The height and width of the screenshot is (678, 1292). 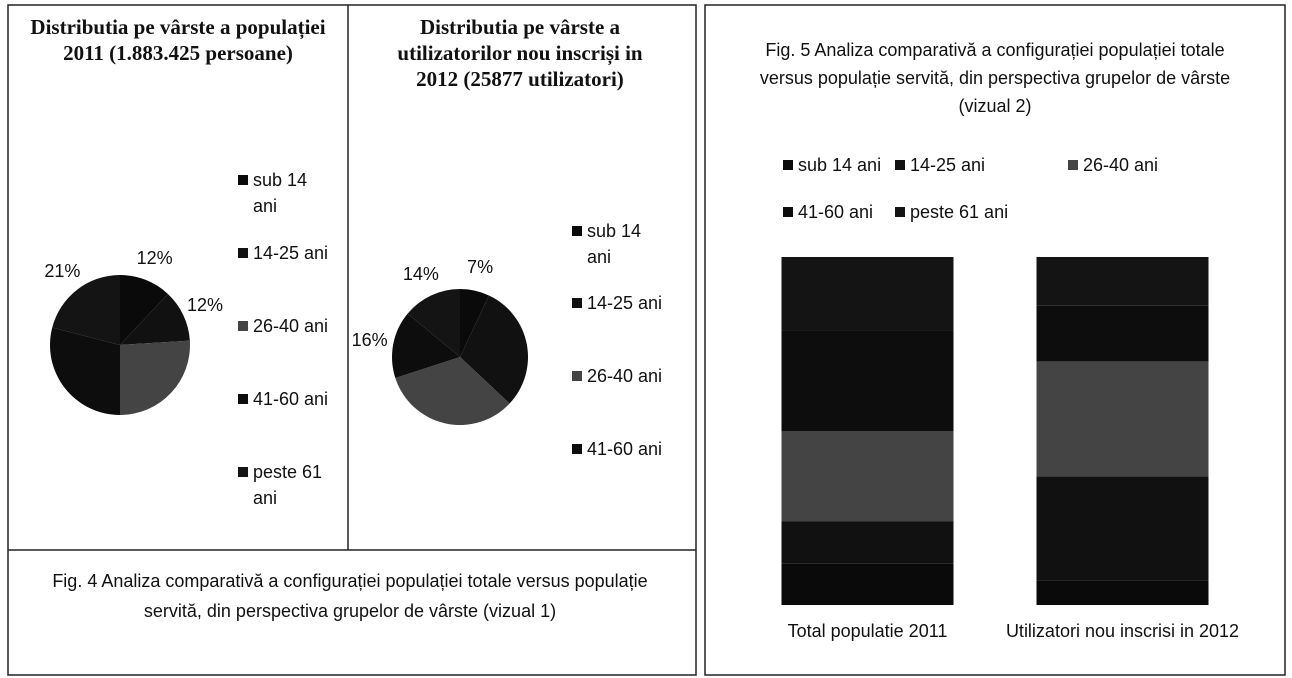 What do you see at coordinates (480, 267) in the screenshot?
I see `data-label: 7%` at bounding box center [480, 267].